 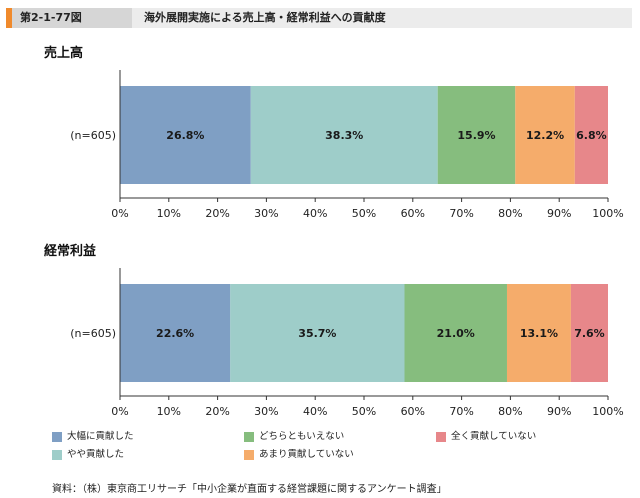 I want to click on figure-number: 第2-1-77図, so click(x=51, y=17).